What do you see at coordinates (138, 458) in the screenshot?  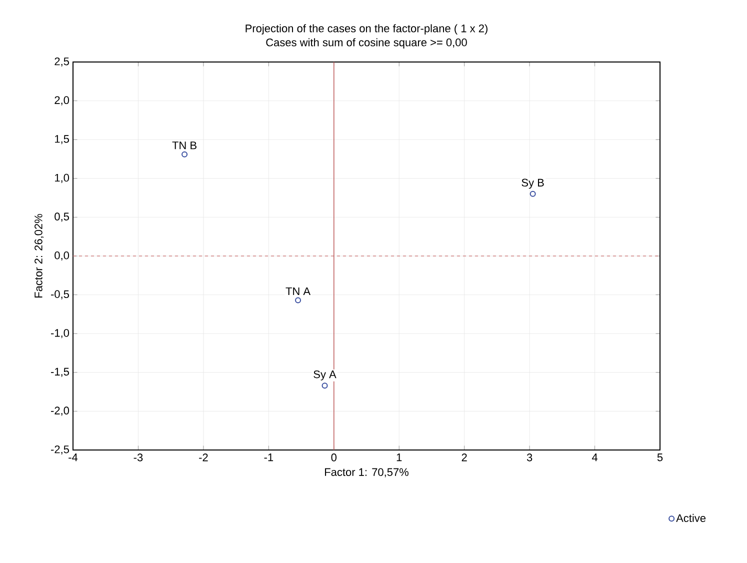 I see `x-tick-label: -3` at bounding box center [138, 458].